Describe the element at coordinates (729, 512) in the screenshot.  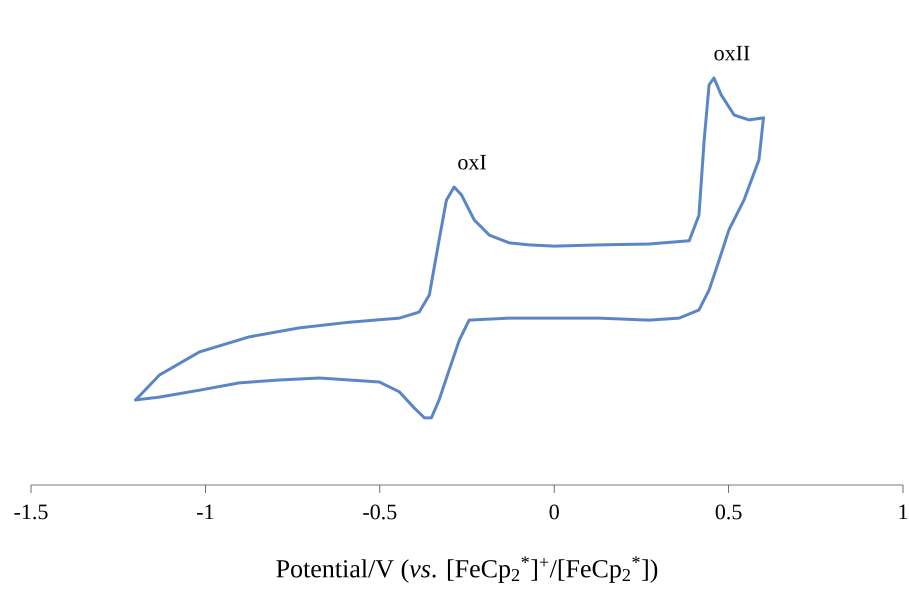
I see `x-tick-label: 0.5` at that location.